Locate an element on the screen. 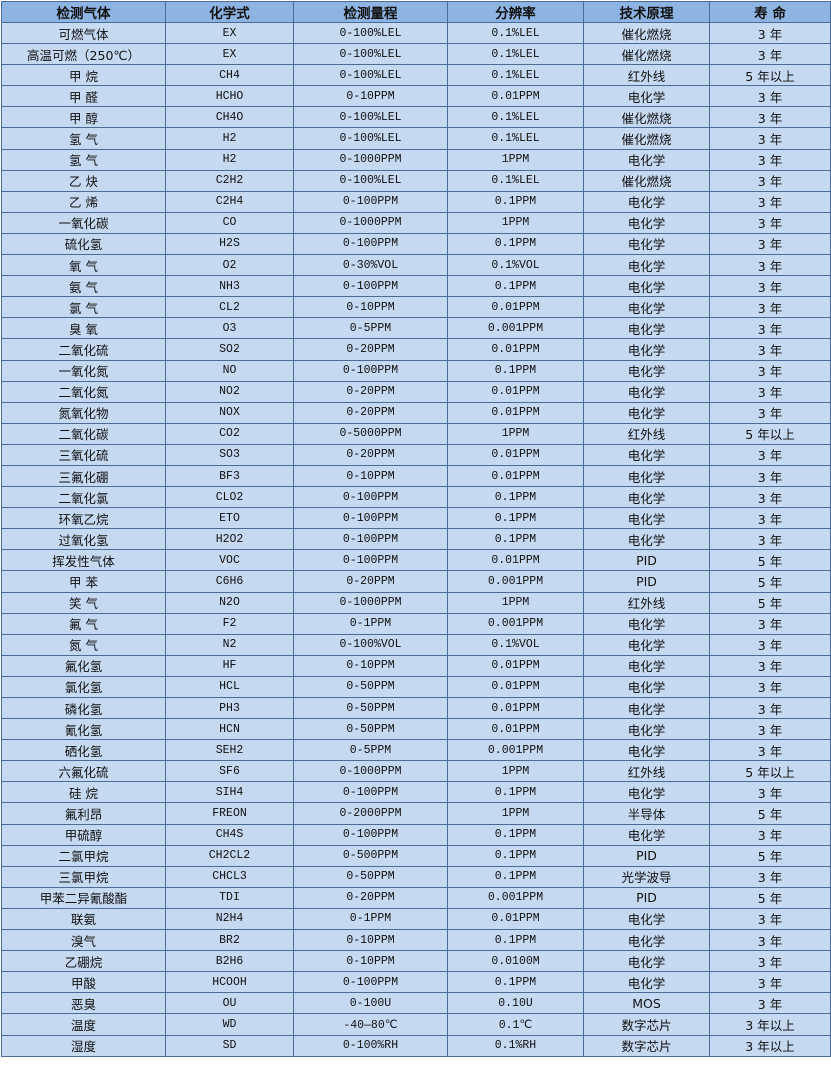 This screenshot has width=831, height=1076. table-row: 温度 WD -40—80℃ 0.1℃ 数字芯片 3 年以上 is located at coordinates (416, 1024).